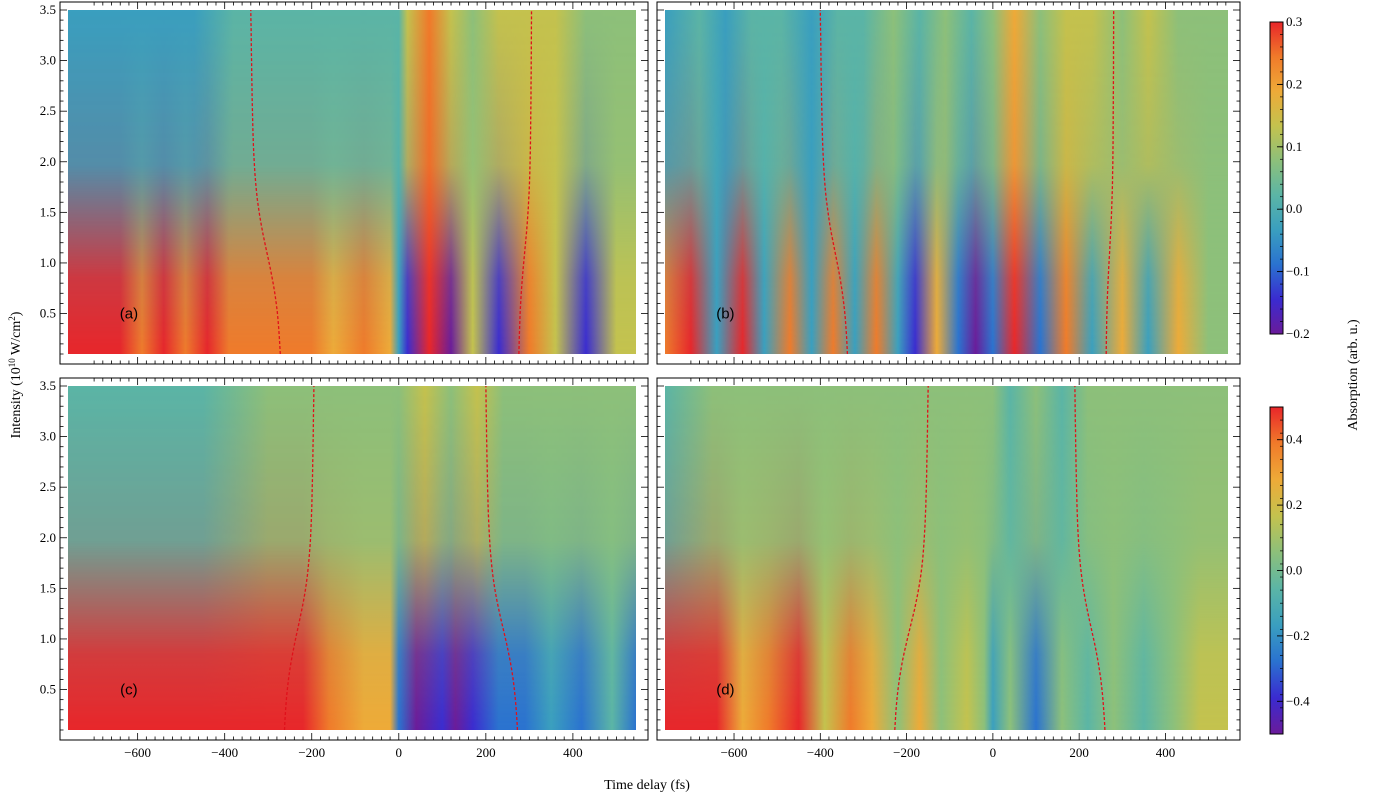  What do you see at coordinates (15, 374) in the screenshot?
I see `y-axis-title: Intensity (1010 W/cm2)` at bounding box center [15, 374].